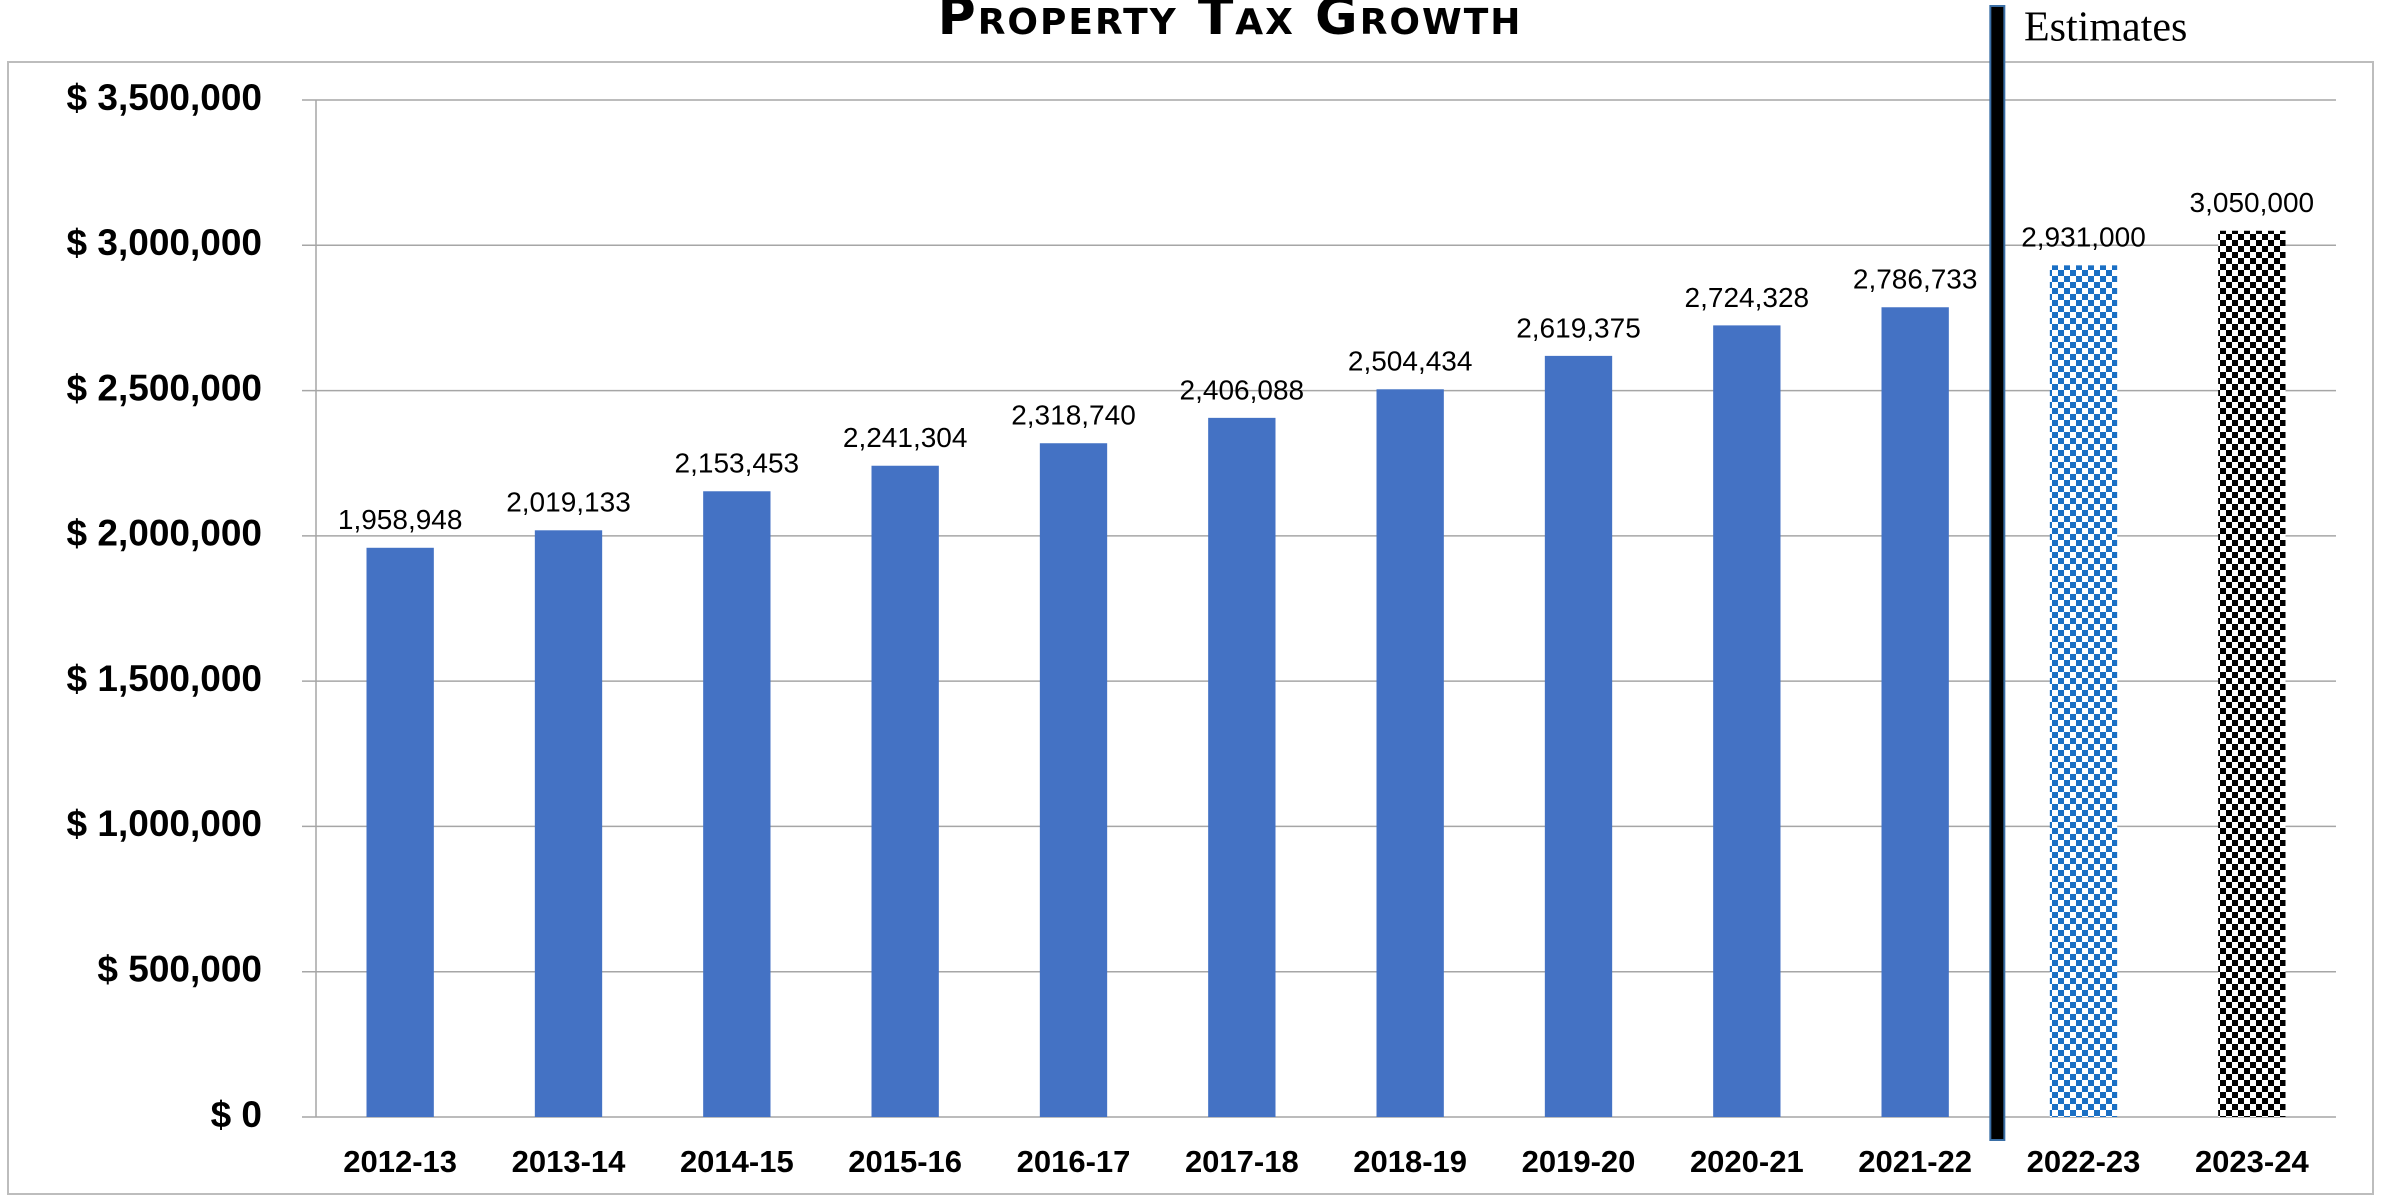  I want to click on value-label: 1,958,948, so click(400, 519).